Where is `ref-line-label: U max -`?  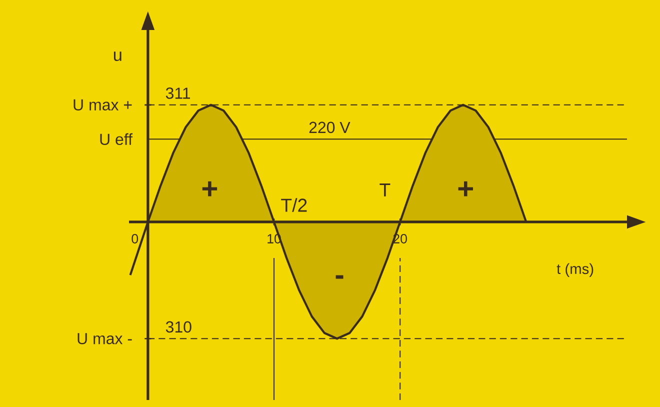
ref-line-label: U max - is located at coordinates (105, 338).